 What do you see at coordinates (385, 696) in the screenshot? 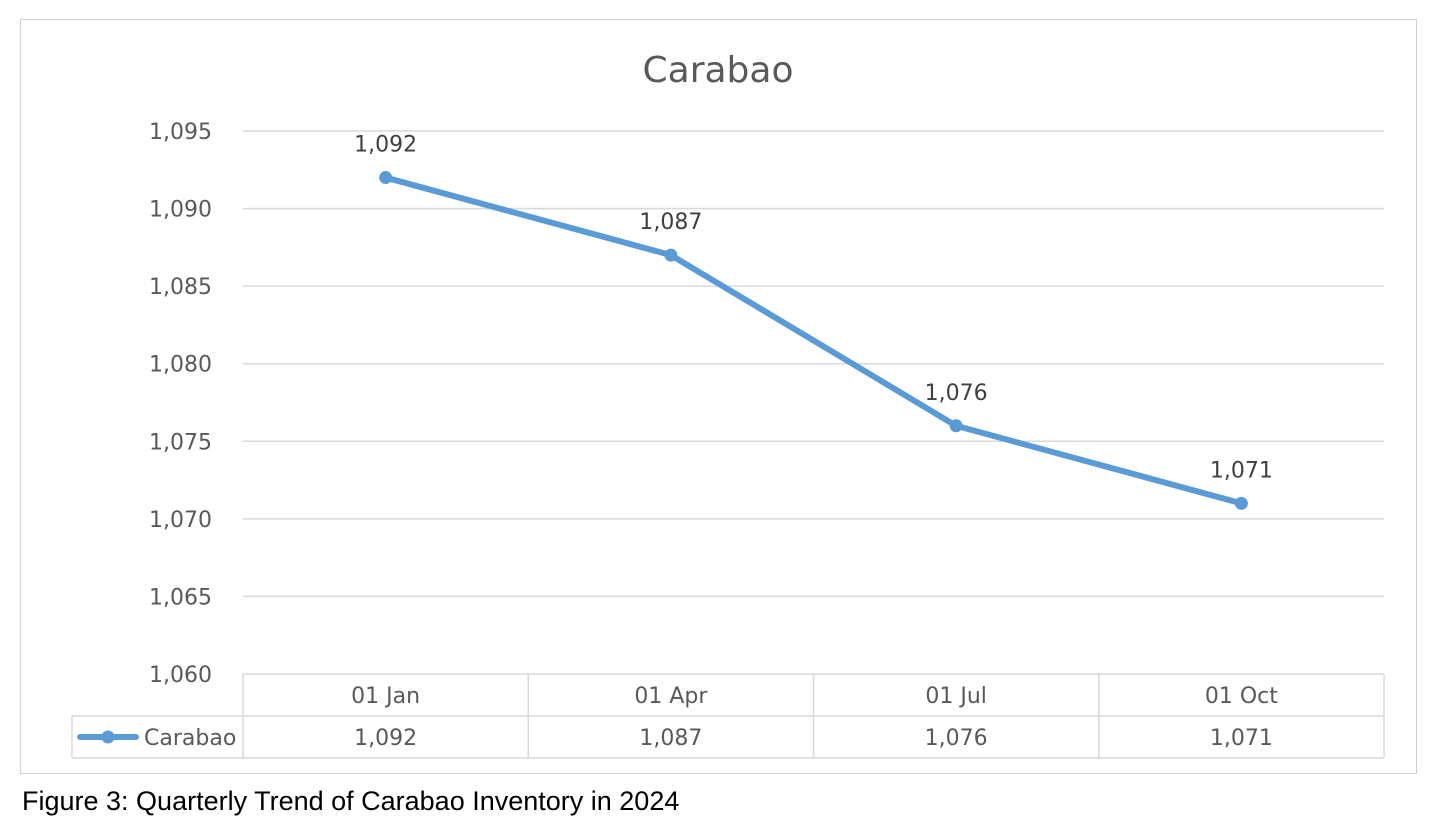
I see `x-tick-label: 01 Jan` at bounding box center [385, 696].